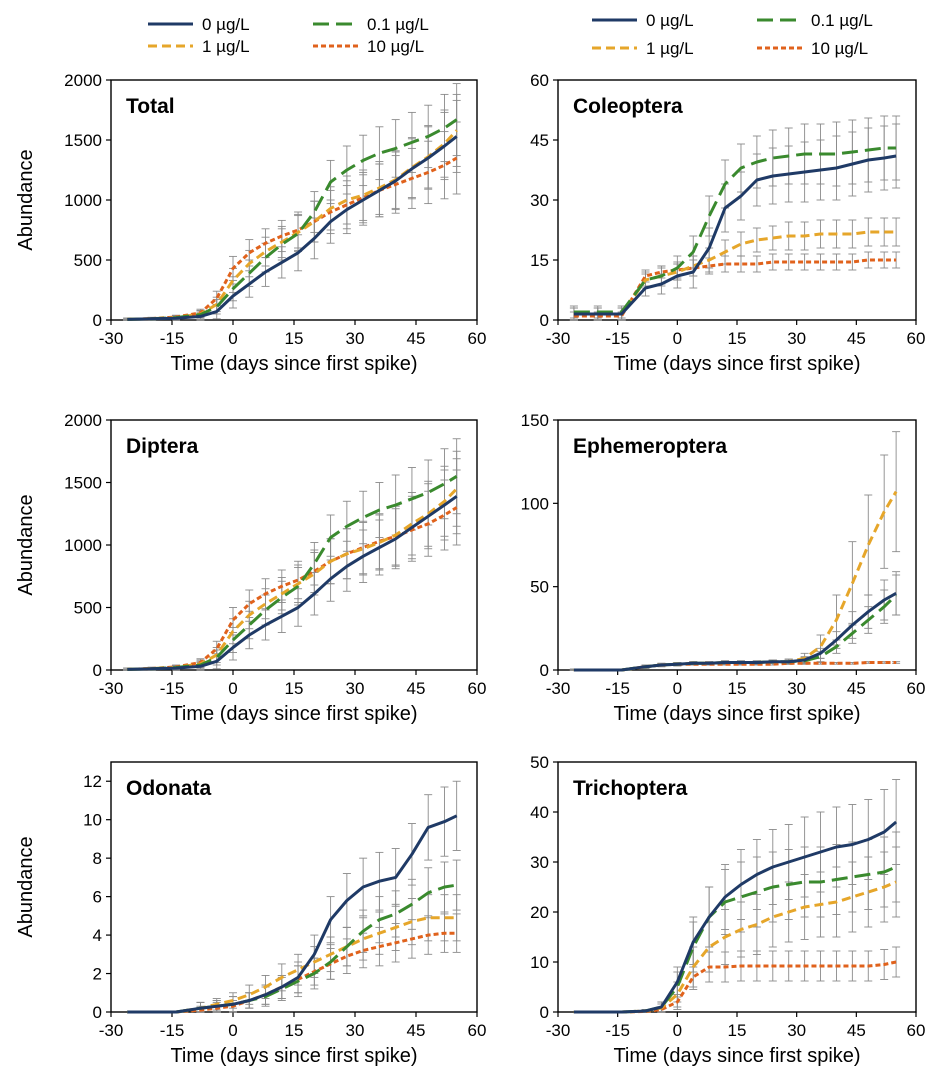 This screenshot has height=1078, width=940. Describe the element at coordinates (288, 35) in the screenshot. I see `legend-1: 0 µg/L 0.1 µg/L 1 µg/L 10 µg/L` at that location.